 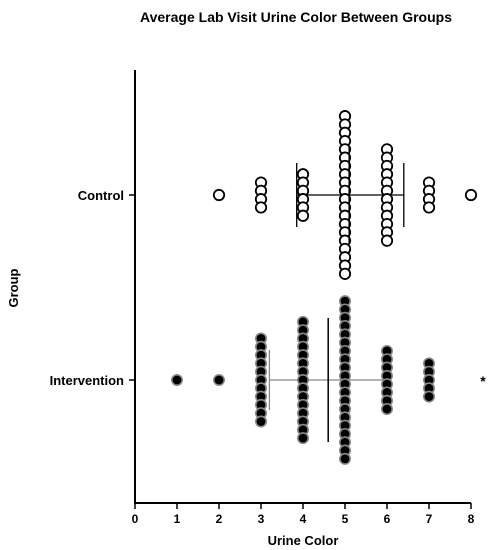 I want to click on x-tick-label-0: 0, so click(x=135, y=519).